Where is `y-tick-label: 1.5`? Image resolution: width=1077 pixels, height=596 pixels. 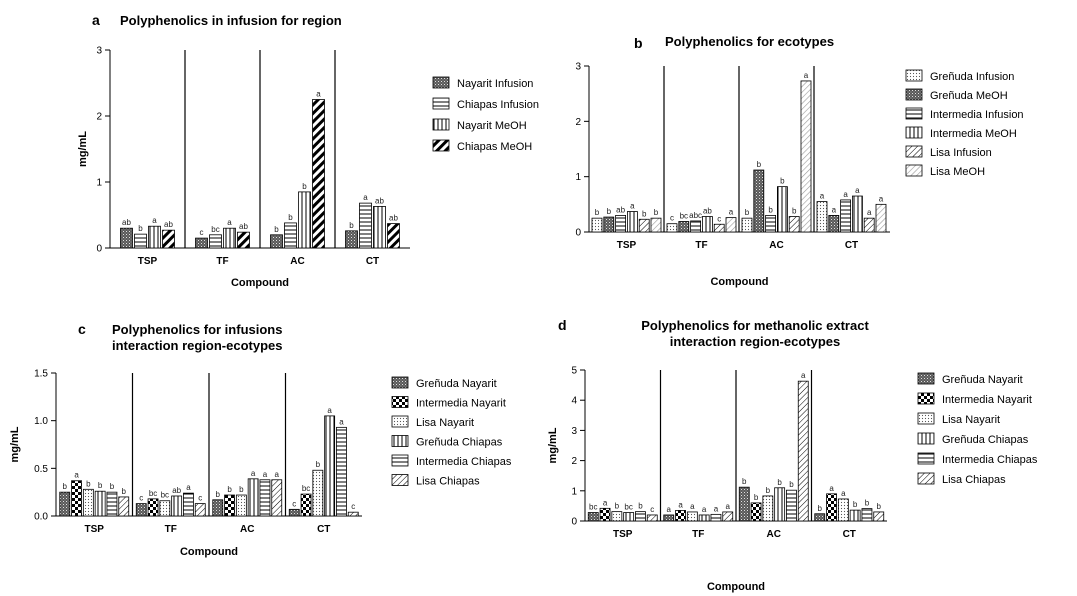
y-tick-label: 1.5 is located at coordinates (41, 374).